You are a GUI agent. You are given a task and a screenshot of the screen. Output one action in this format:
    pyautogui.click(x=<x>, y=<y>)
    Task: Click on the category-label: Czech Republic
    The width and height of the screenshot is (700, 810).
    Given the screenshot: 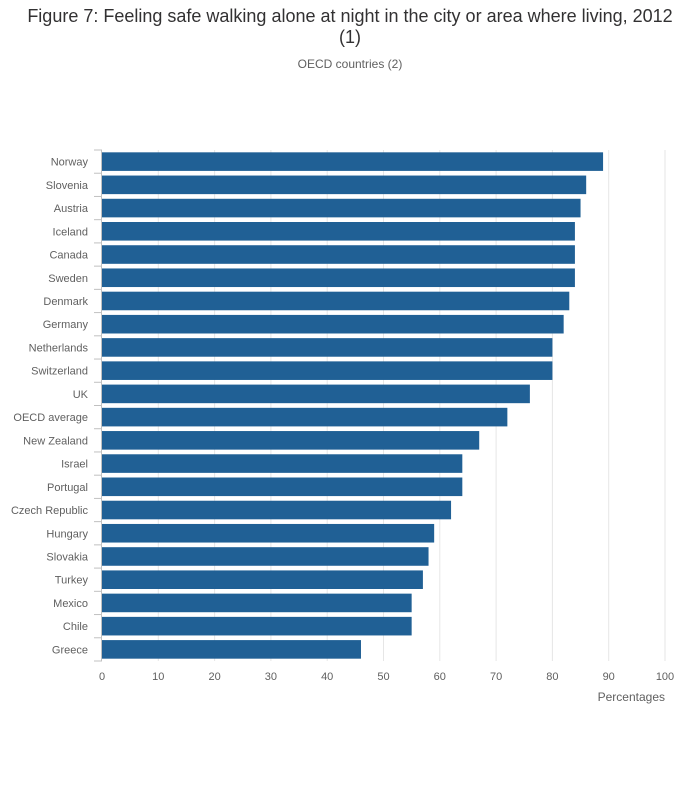 What is the action you would take?
    pyautogui.click(x=50, y=511)
    